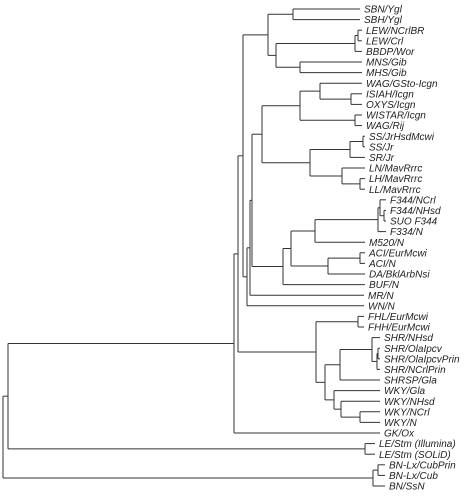  What do you see at coordinates (396, 116) in the screenshot?
I see `leaf-label: WISTAR/Icgn` at bounding box center [396, 116].